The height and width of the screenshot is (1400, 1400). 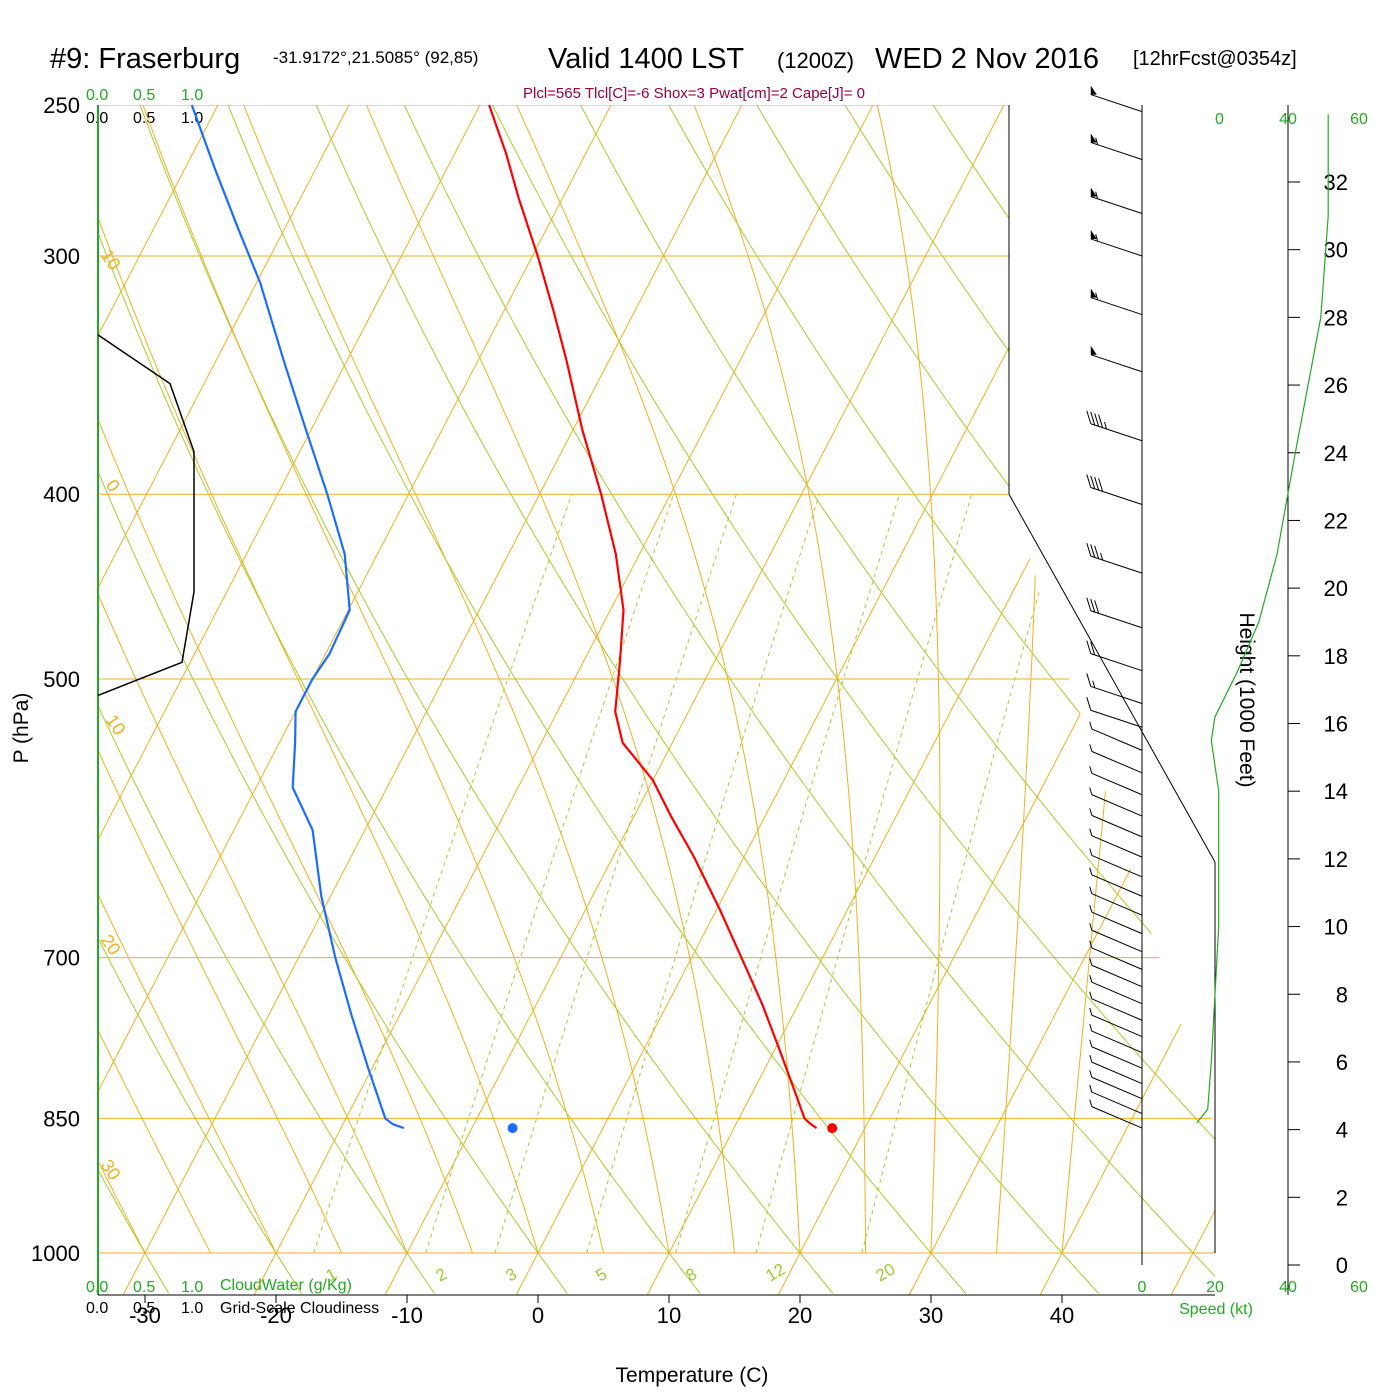 I want to click on wind-barb-pennant, so click(x=1093, y=350).